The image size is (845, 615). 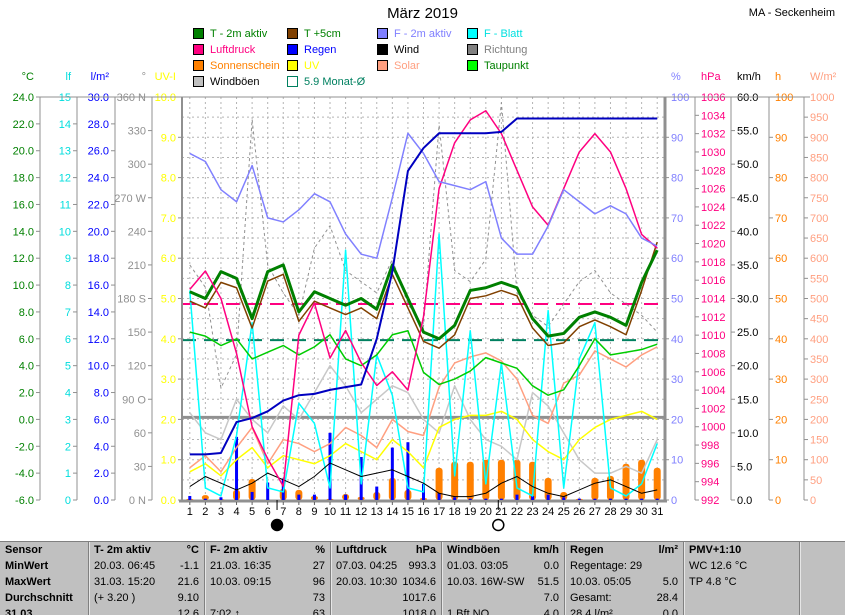 I want to click on table-cell-row: WC 12.6 °C, so click(x=718, y=566).